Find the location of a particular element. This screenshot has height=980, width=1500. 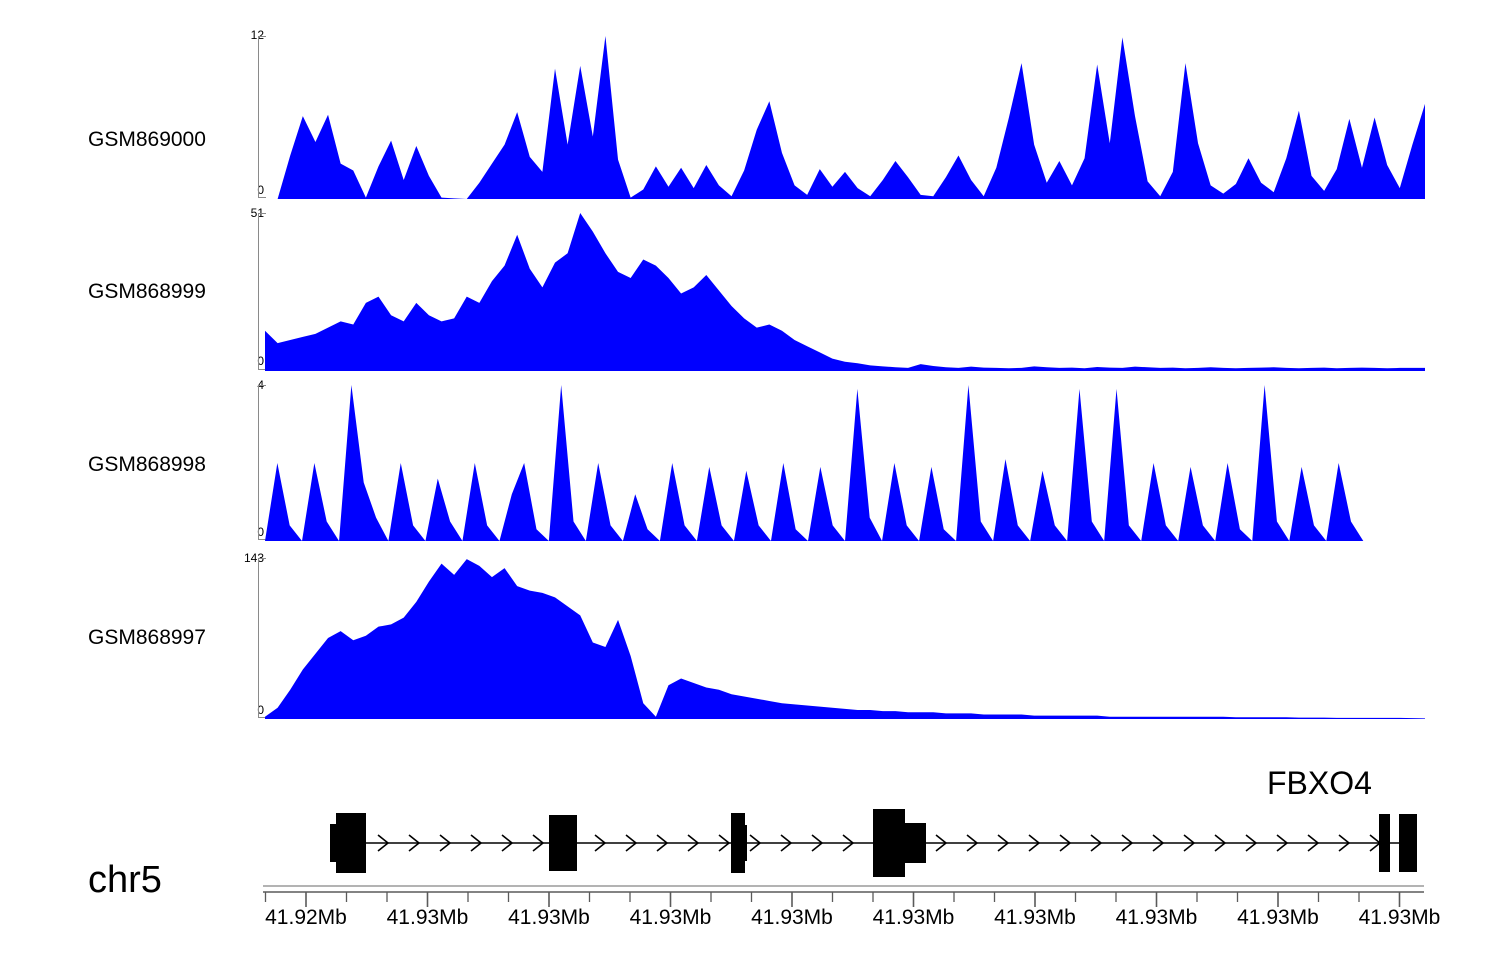

axis-ticks is located at coordinates (843, 899).